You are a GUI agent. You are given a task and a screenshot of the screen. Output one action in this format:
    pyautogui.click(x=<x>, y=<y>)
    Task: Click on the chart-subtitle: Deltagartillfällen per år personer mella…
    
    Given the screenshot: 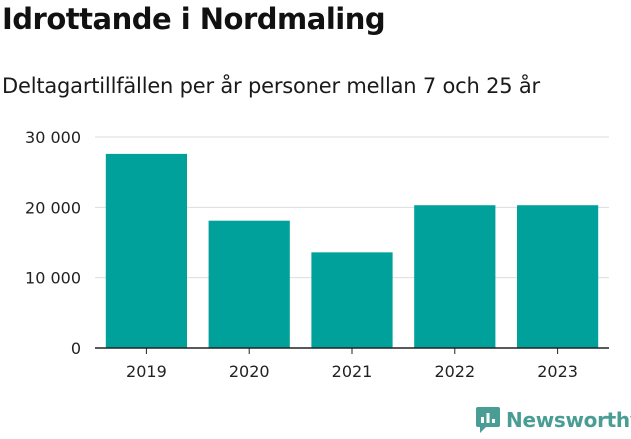 What is the action you would take?
    pyautogui.click(x=271, y=86)
    